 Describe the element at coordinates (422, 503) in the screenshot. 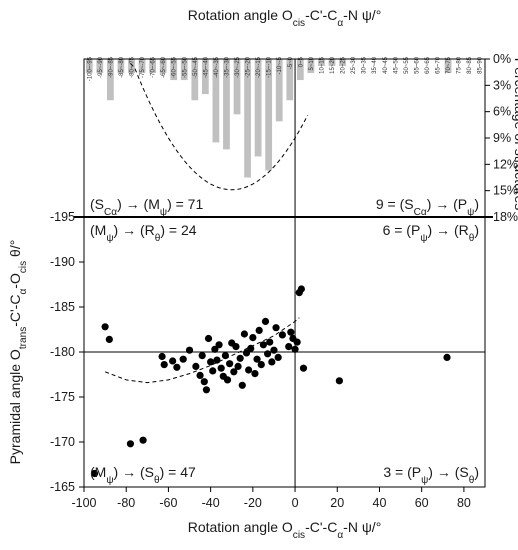

I see `x-tick-label: 60` at that location.